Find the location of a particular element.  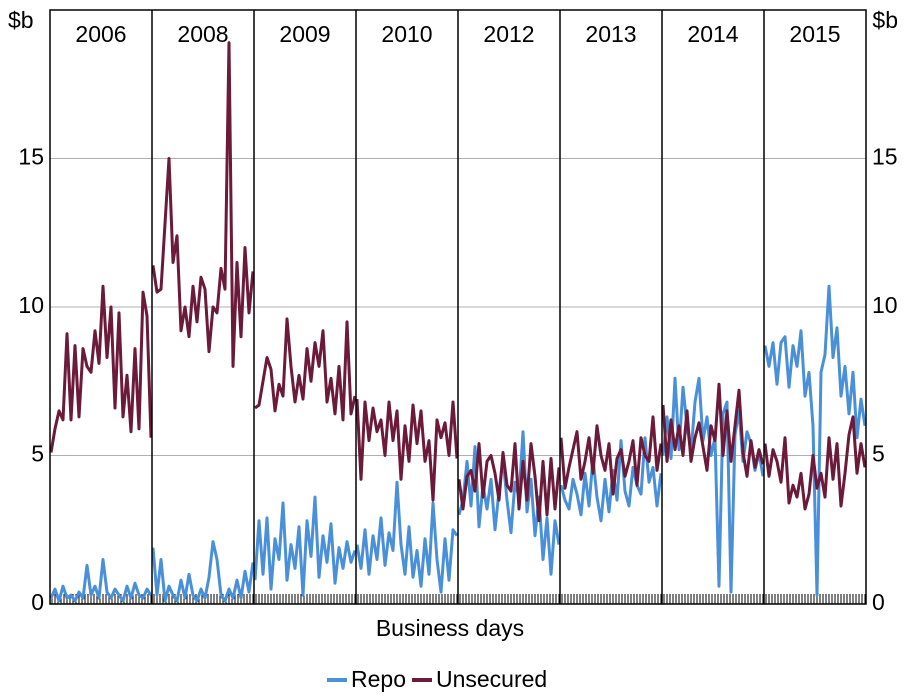

y-unit-right: $b is located at coordinates (885, 20).